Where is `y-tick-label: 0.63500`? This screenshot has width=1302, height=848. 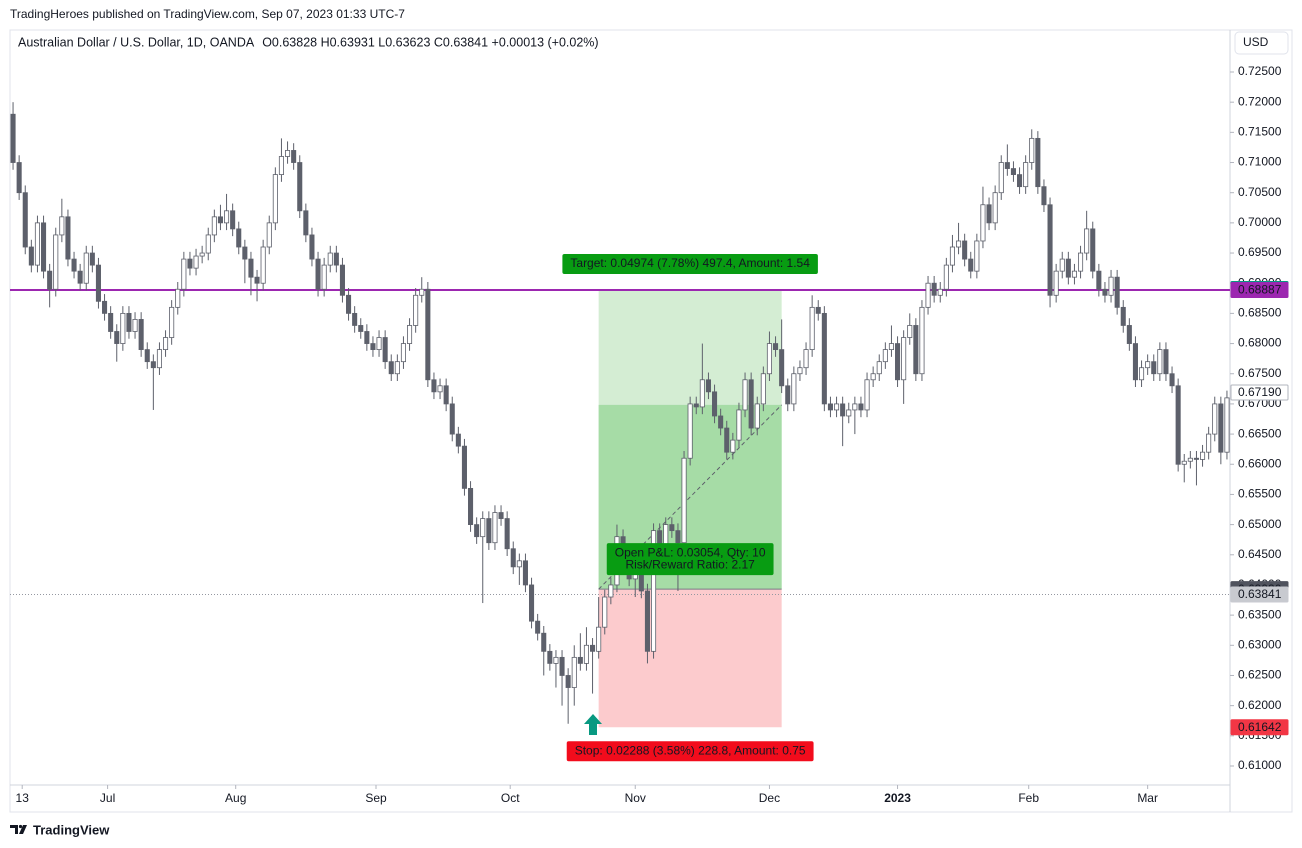
y-tick-label: 0.63500 is located at coordinates (1260, 614).